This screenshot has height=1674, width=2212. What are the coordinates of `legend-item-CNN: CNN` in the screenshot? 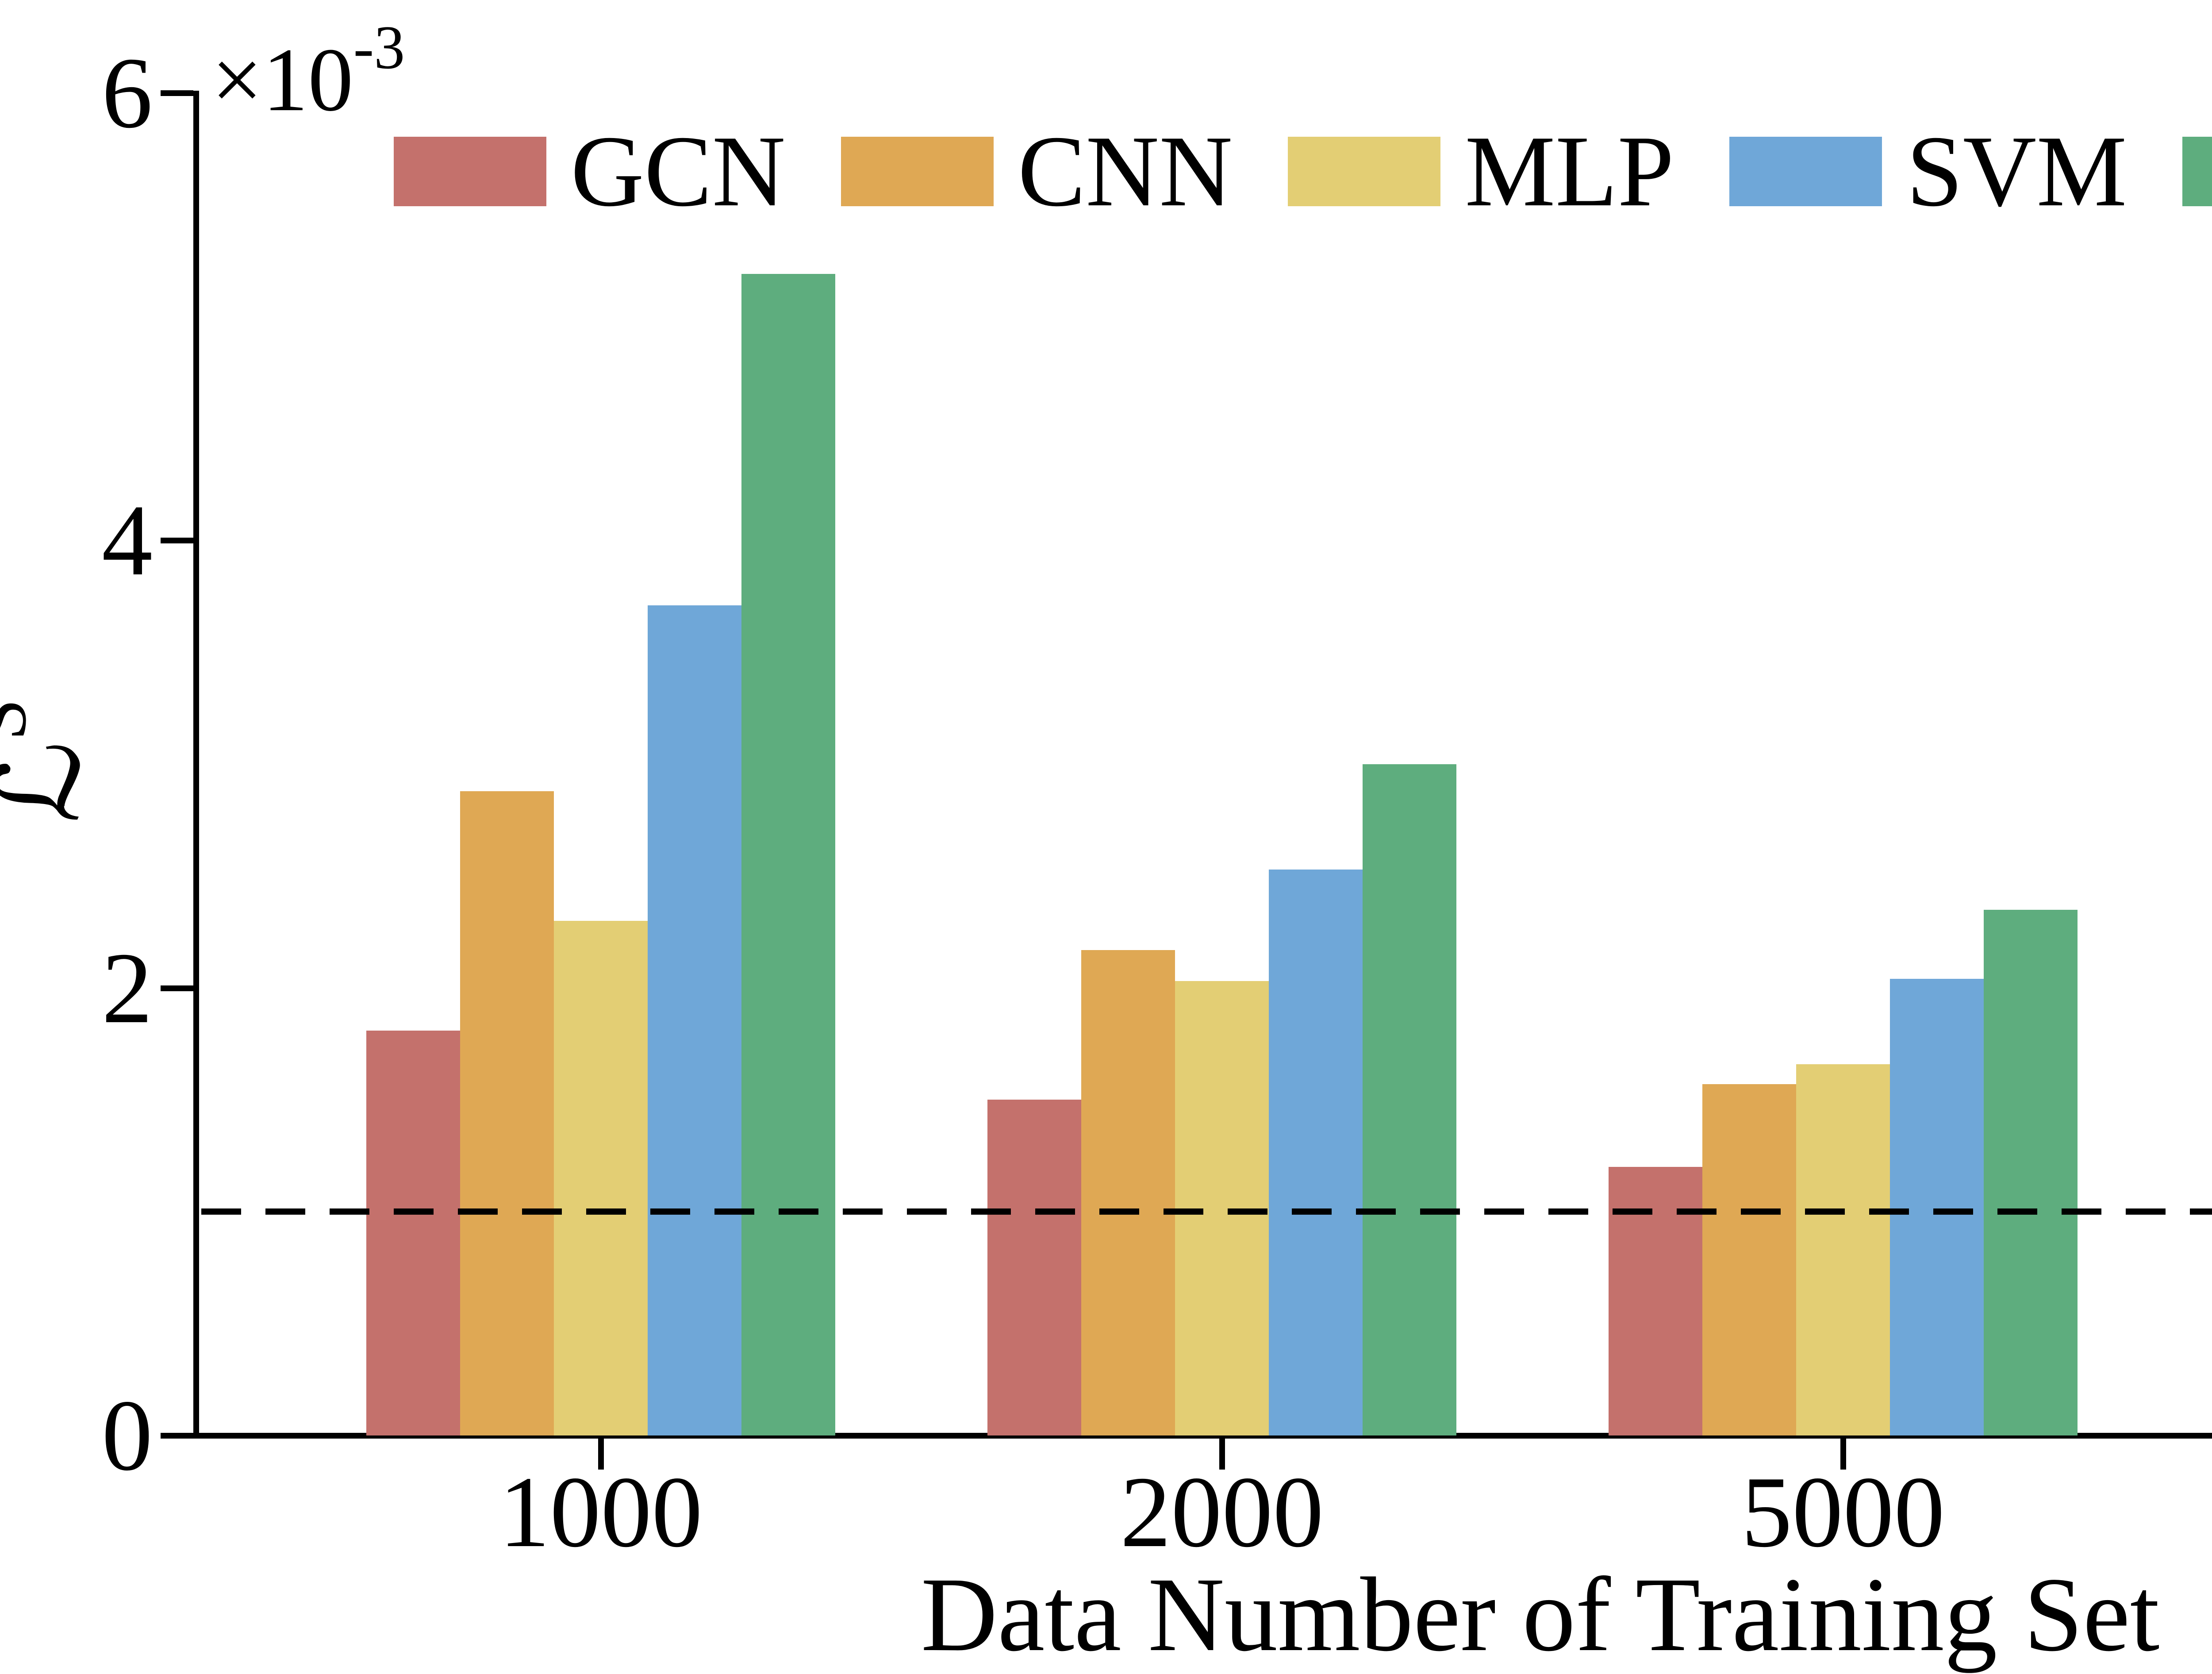 It's located at (1037, 171).